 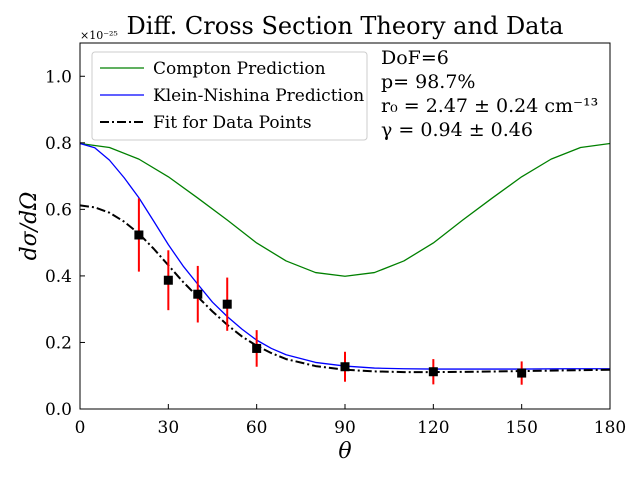 What do you see at coordinates (345, 428) in the screenshot?
I see `x-tick-label: 90` at bounding box center [345, 428].